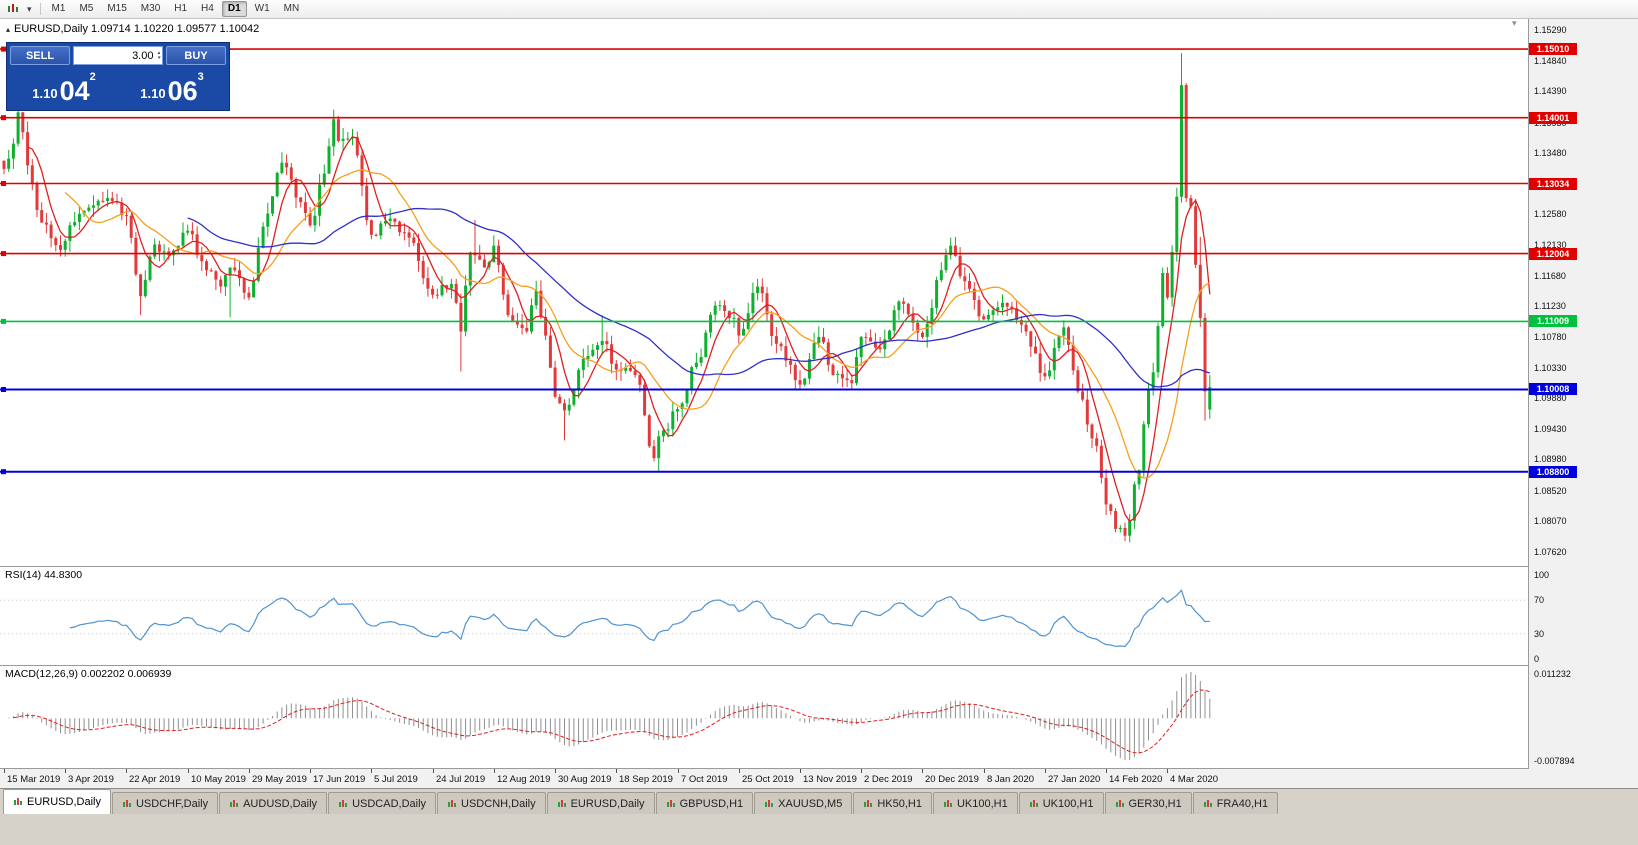  What do you see at coordinates (1550, 91) in the screenshot?
I see `price-axis-tick: 1.14390` at bounding box center [1550, 91].